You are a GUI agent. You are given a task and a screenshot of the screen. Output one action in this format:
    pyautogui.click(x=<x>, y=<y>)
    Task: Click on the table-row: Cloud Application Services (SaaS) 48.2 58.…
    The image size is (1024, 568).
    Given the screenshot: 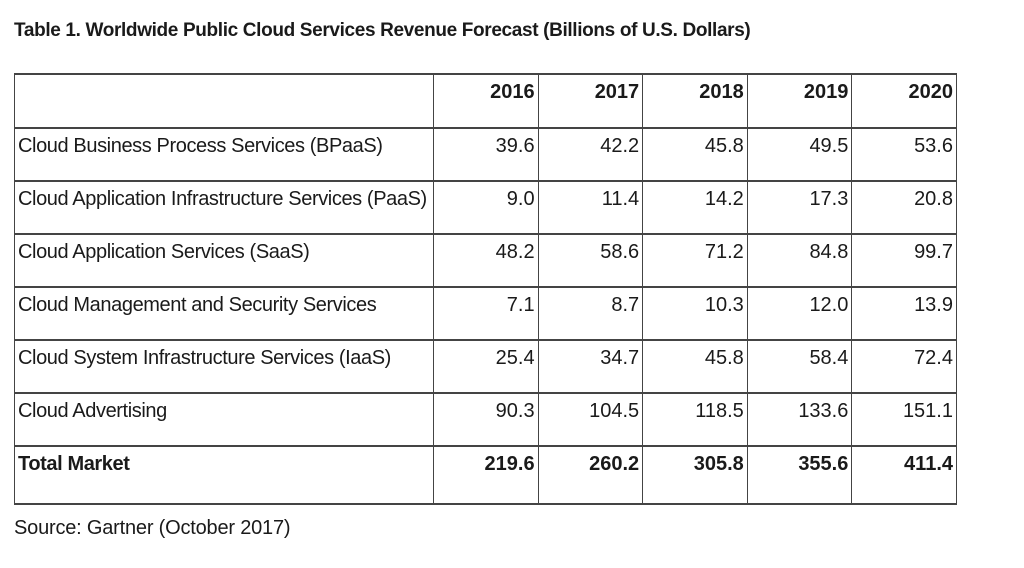 What is the action you would take?
    pyautogui.click(x=485, y=260)
    